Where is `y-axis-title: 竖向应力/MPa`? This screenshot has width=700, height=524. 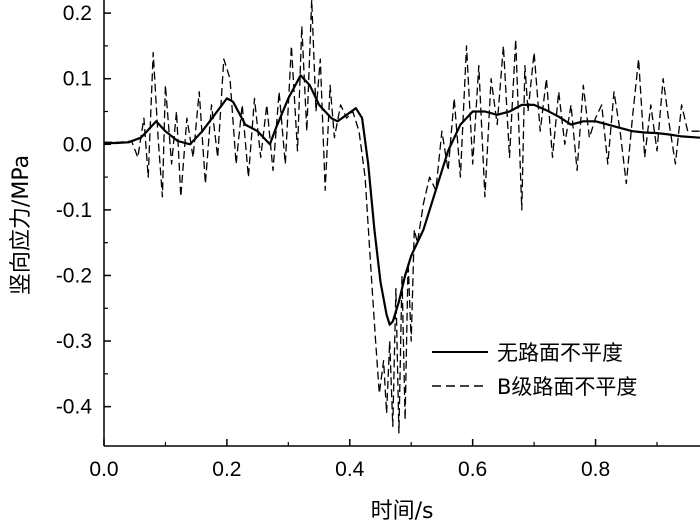 y-axis-title: 竖向应力/MPa is located at coordinates (21, 225).